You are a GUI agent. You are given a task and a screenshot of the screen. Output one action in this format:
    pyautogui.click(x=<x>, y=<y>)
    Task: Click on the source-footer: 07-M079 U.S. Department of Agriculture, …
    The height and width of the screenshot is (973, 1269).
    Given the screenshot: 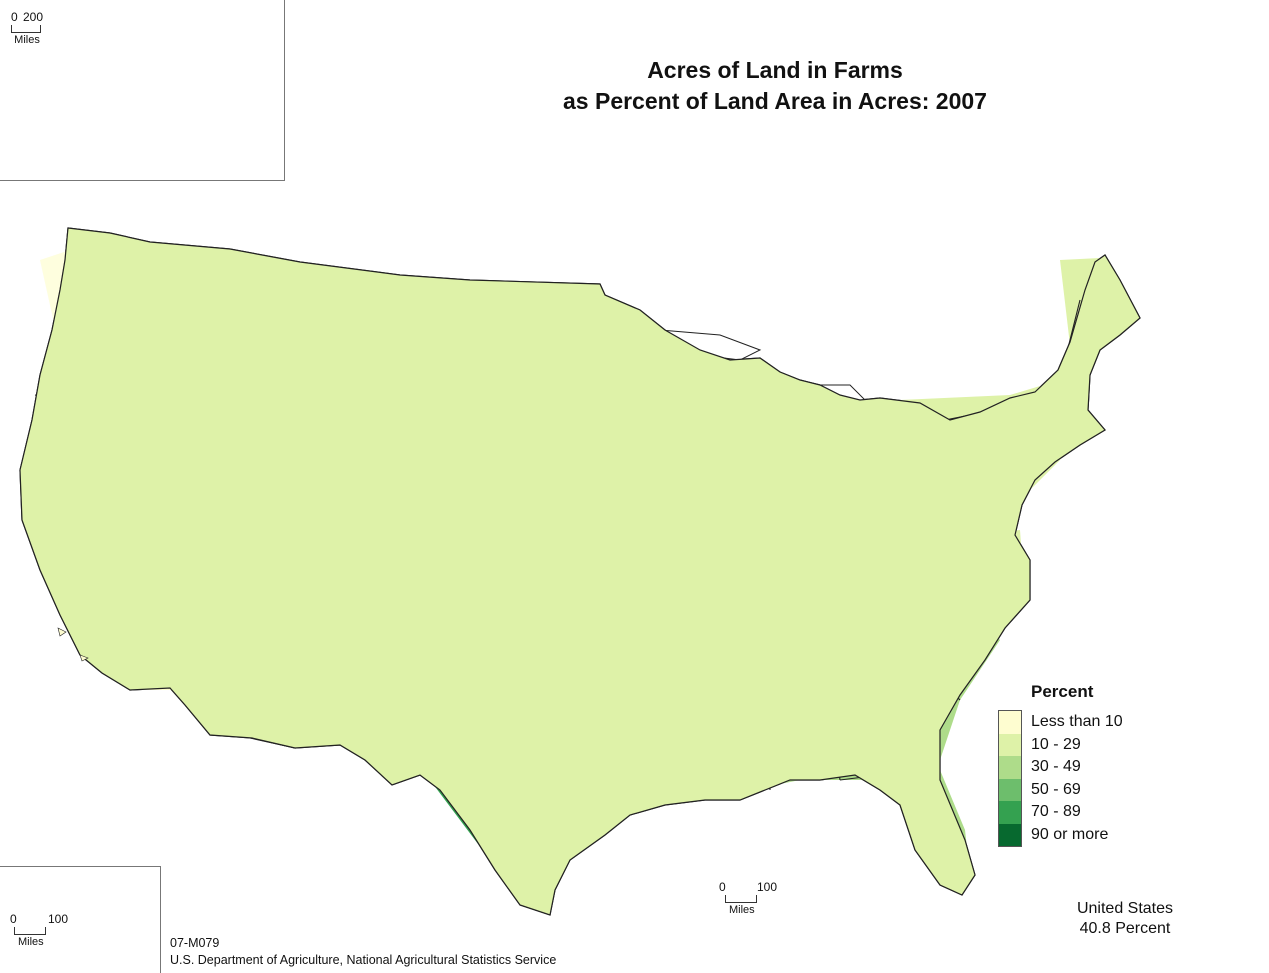 What is the action you would take?
    pyautogui.click(x=363, y=952)
    